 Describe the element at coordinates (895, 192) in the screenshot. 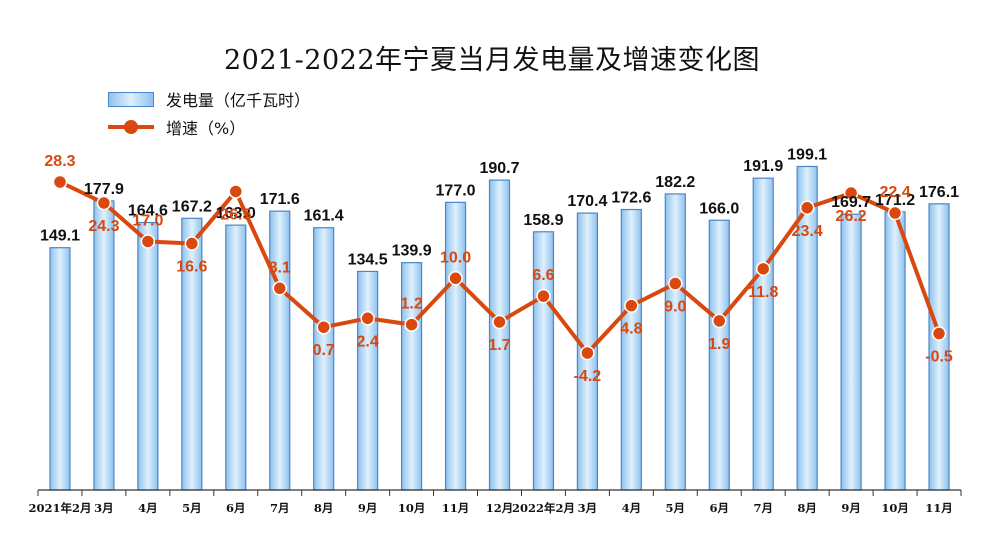

I see `growth-value-label: 22.4` at that location.